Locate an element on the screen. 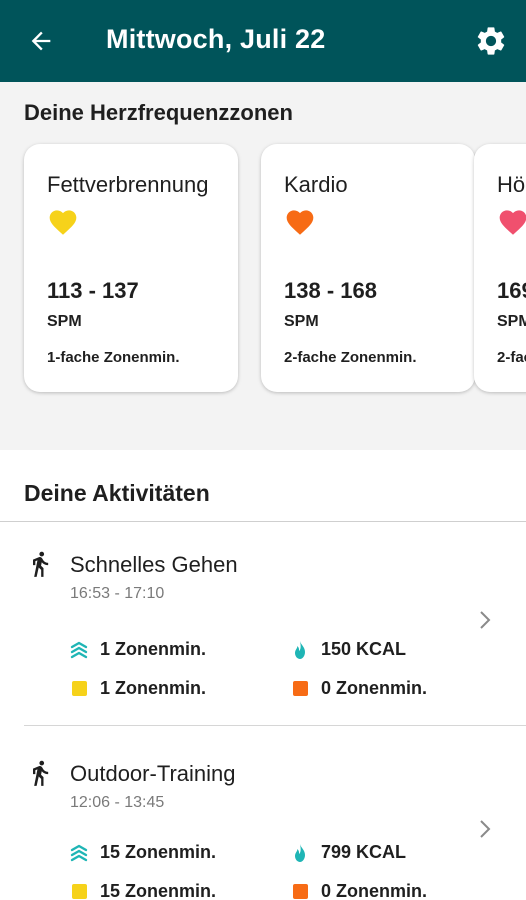  zone-multiplier: 1-fache Zonenmin. is located at coordinates (113, 357).